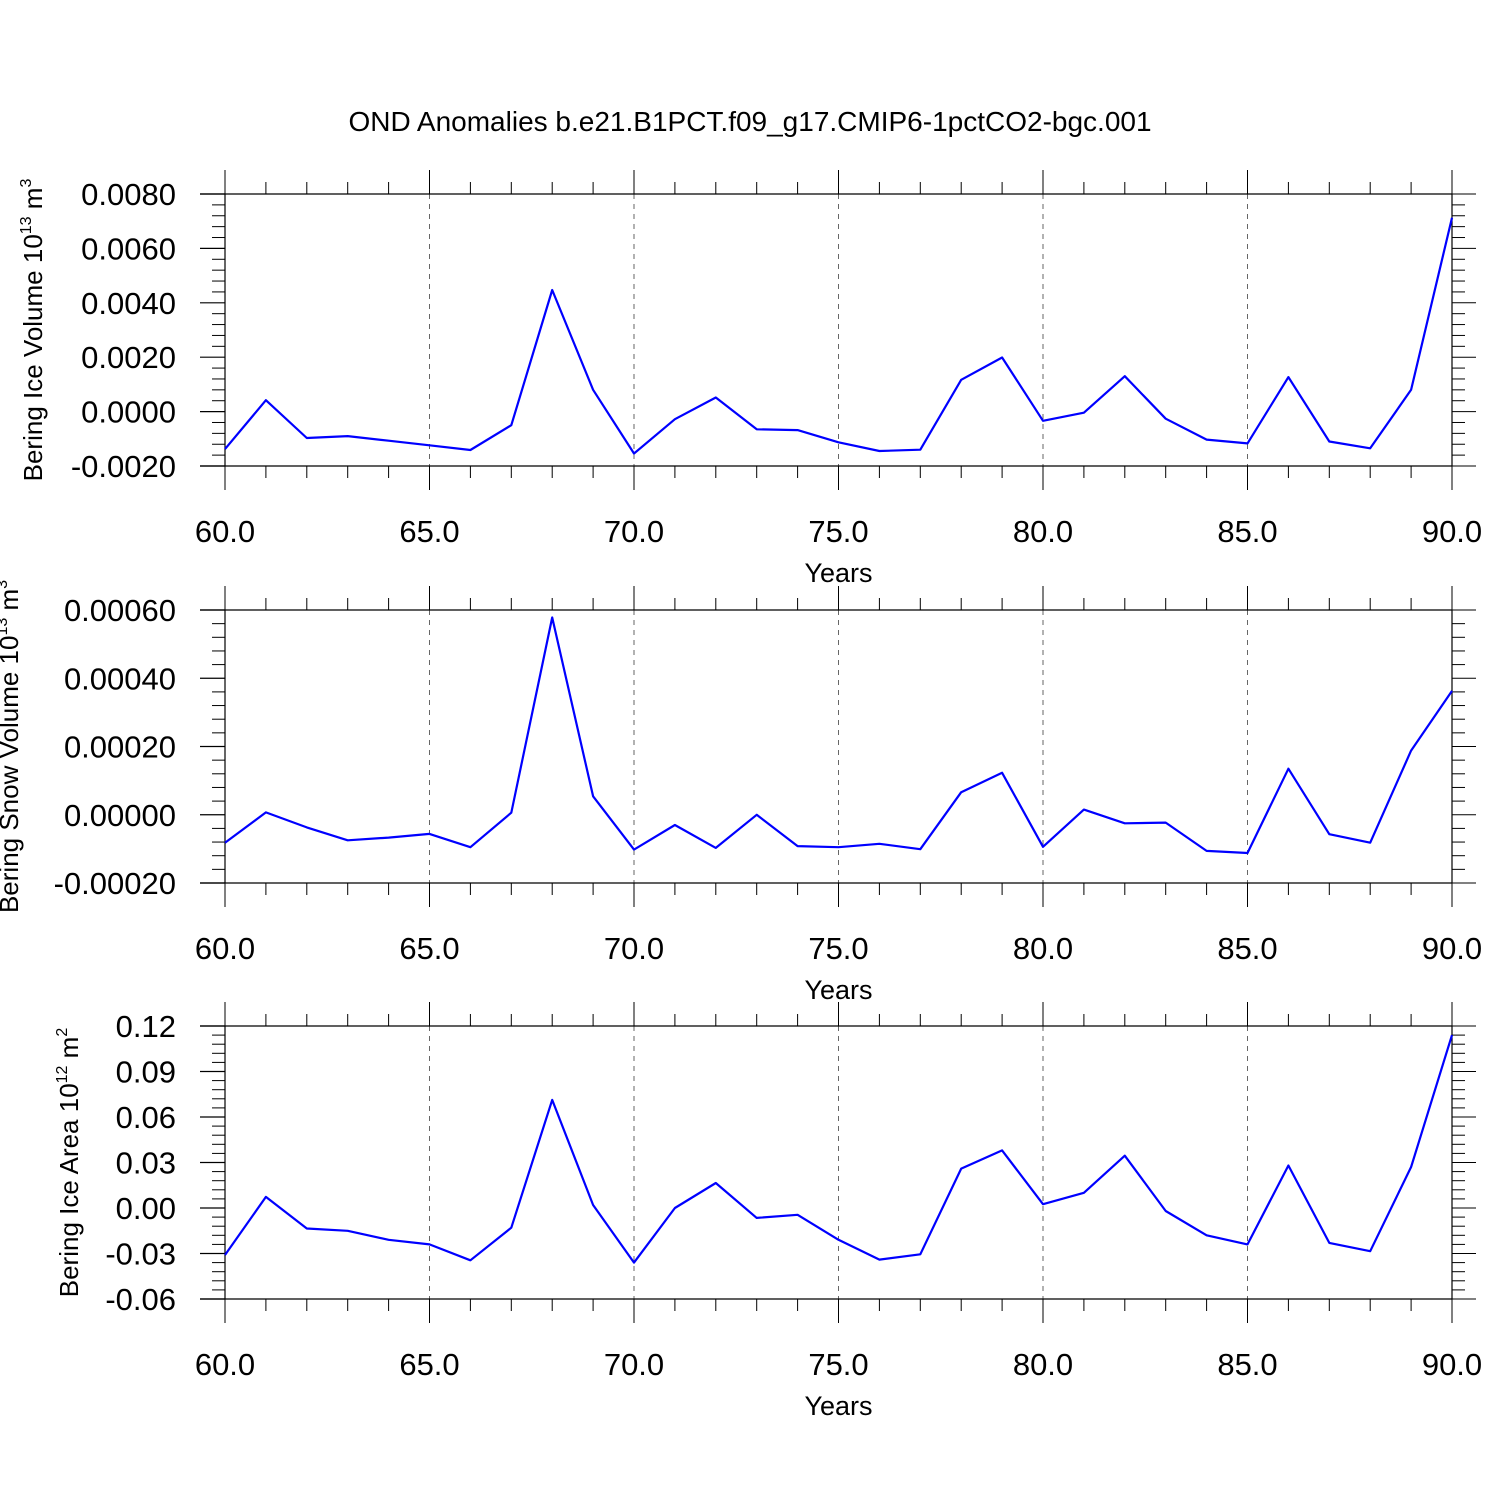  I want to click on y-axis-label: Bering Ice Area 1012 m2, so click(69, 1163).